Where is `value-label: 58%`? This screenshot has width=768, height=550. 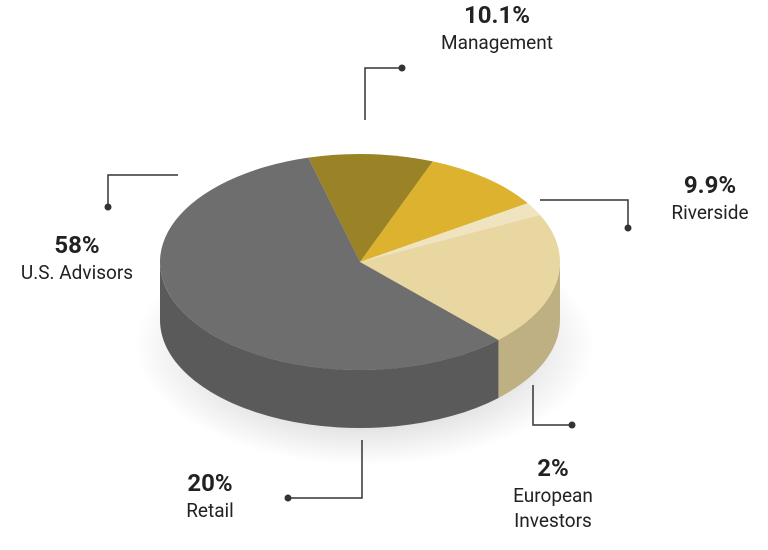
value-label: 58% is located at coordinates (77, 245).